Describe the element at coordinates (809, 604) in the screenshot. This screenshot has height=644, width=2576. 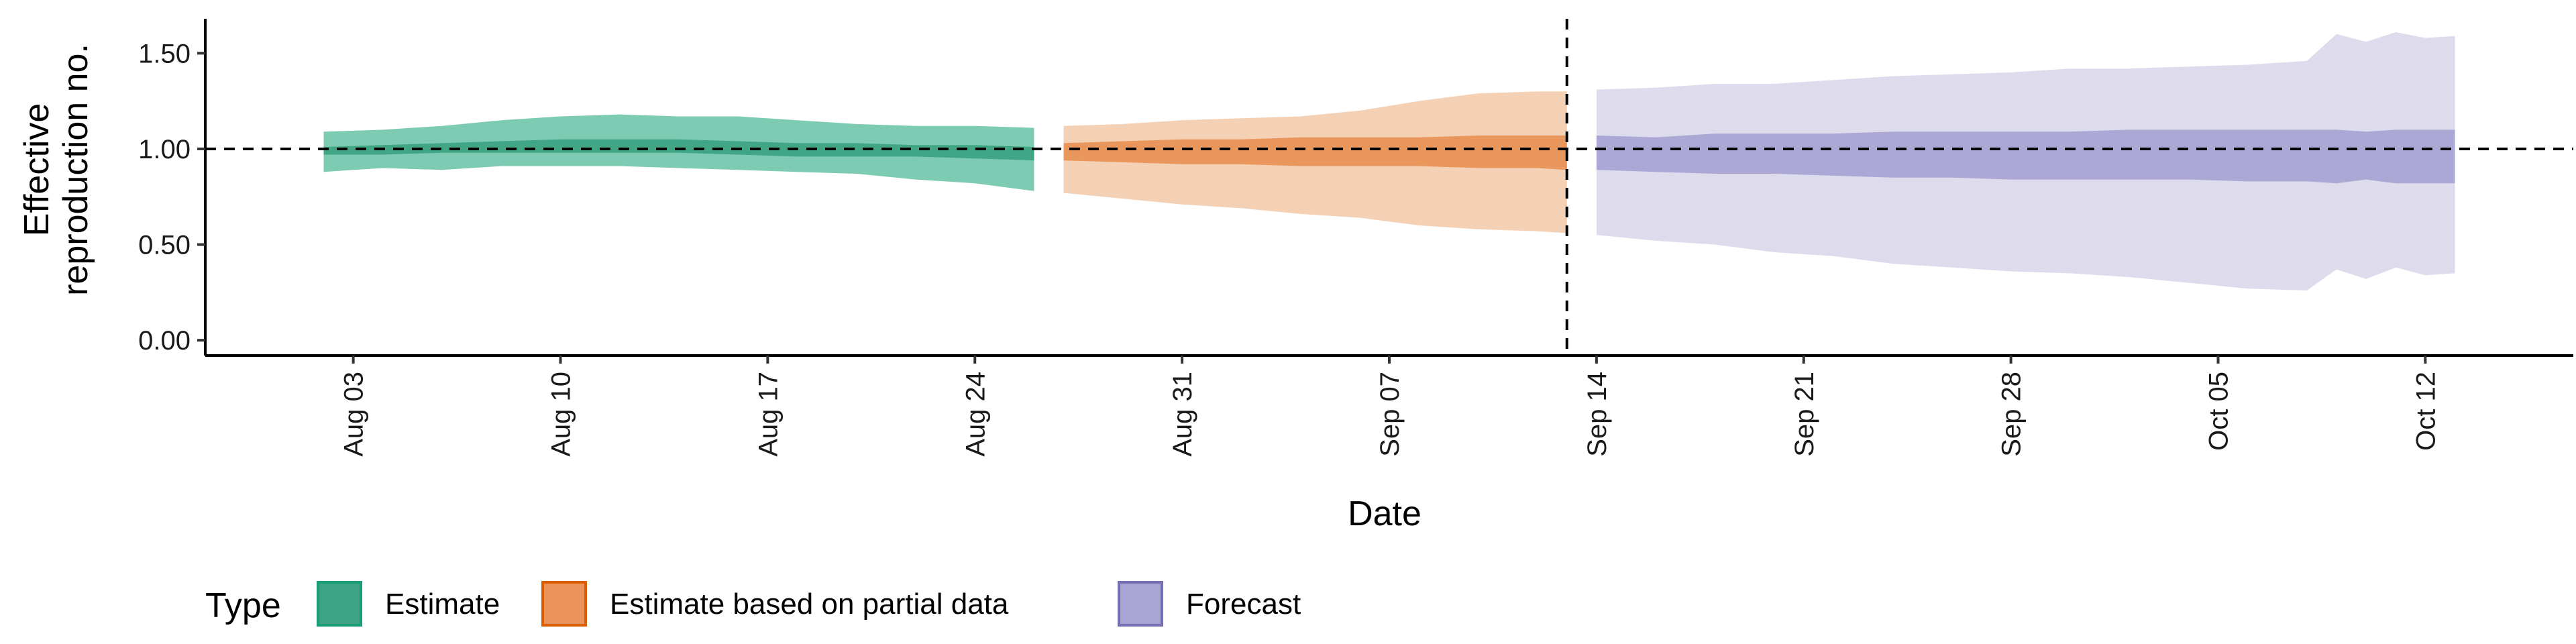
I see `legend-label-estimate-based-on-partial-data: Estimate based on partial data` at that location.